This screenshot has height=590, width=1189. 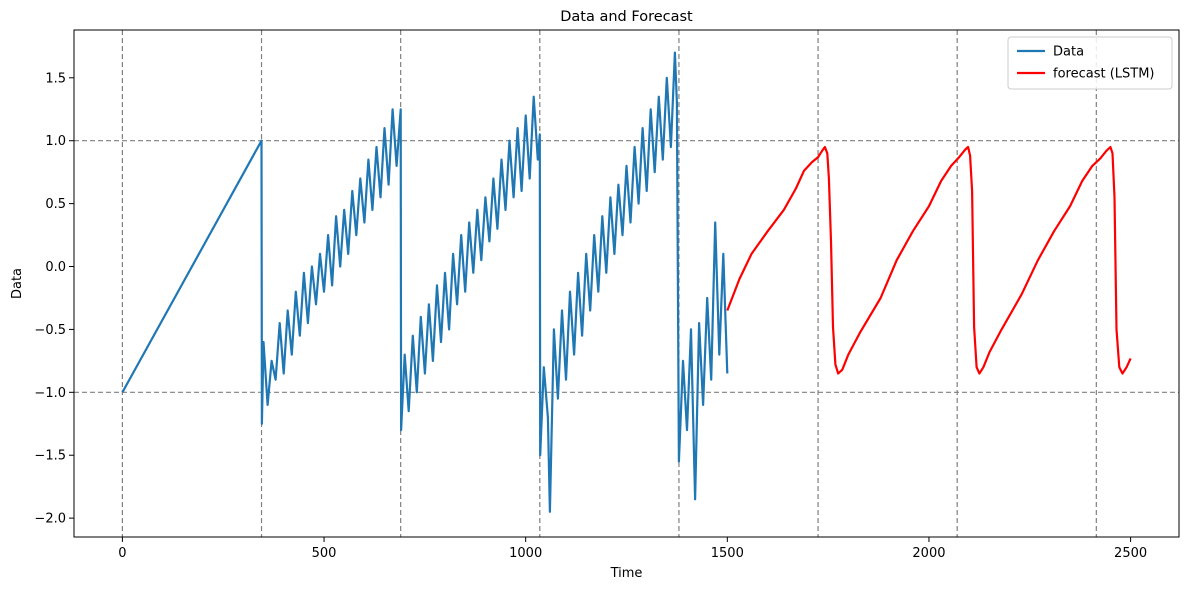 What do you see at coordinates (727, 553) in the screenshot?
I see `x-tick-label-3: 1500` at bounding box center [727, 553].